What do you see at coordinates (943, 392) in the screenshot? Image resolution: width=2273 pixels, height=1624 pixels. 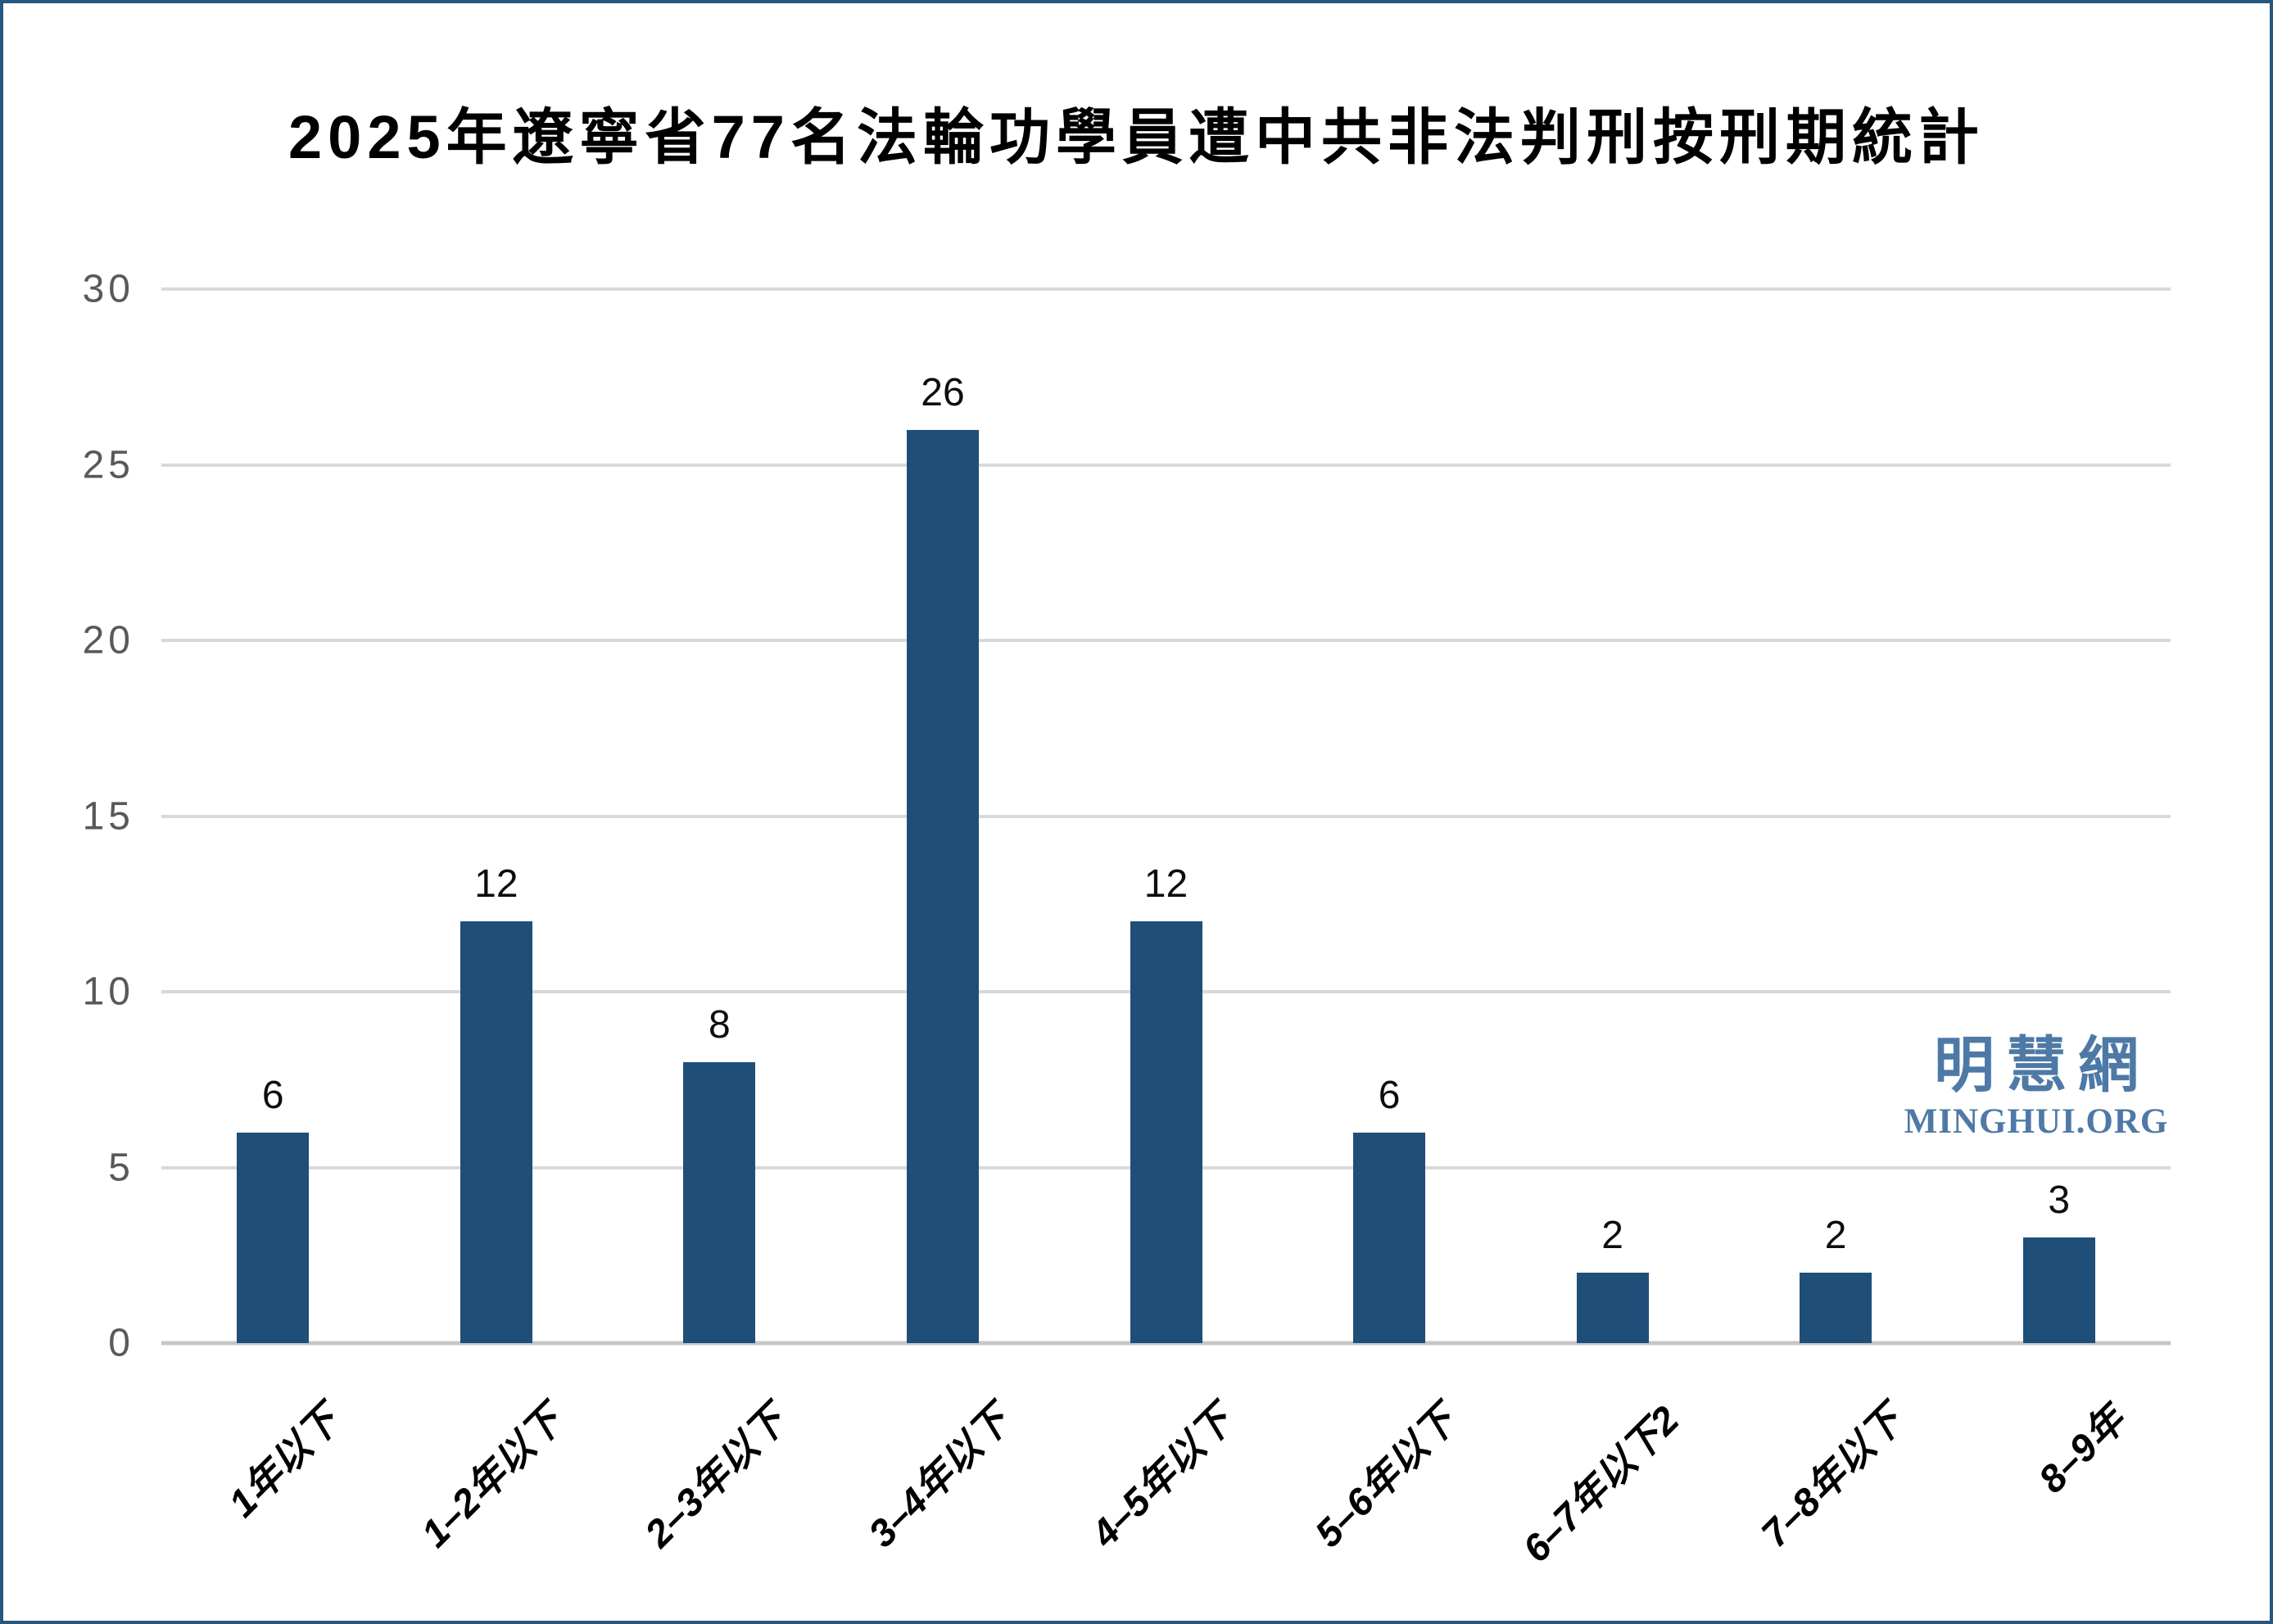 I see `bar-value-label: 26` at bounding box center [943, 392].